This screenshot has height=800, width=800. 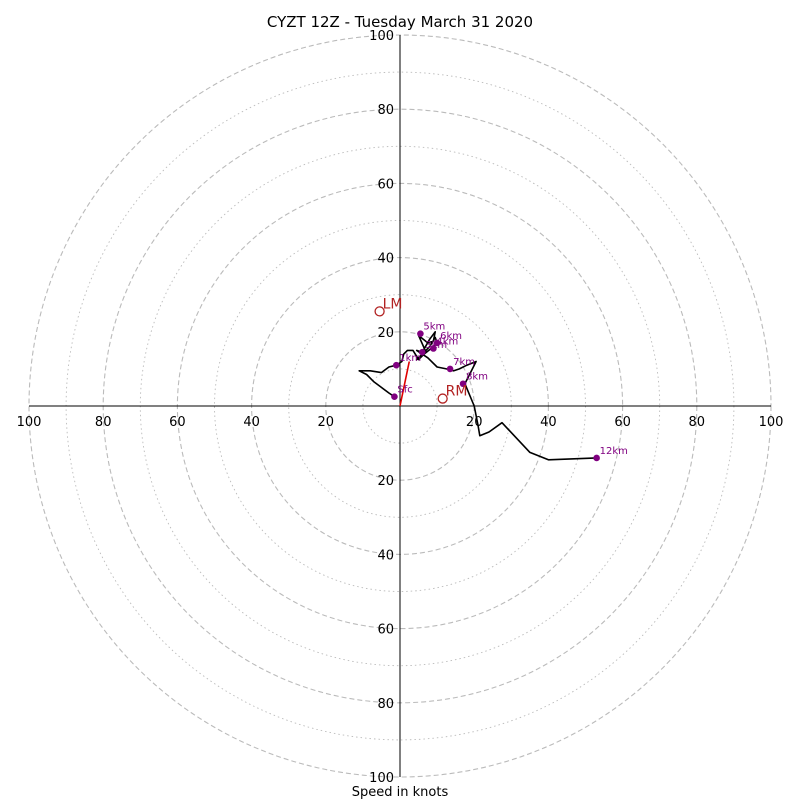 I want to click on chart-title: CYZT 12Z - Tuesday March 31 2020, so click(x=400, y=22).